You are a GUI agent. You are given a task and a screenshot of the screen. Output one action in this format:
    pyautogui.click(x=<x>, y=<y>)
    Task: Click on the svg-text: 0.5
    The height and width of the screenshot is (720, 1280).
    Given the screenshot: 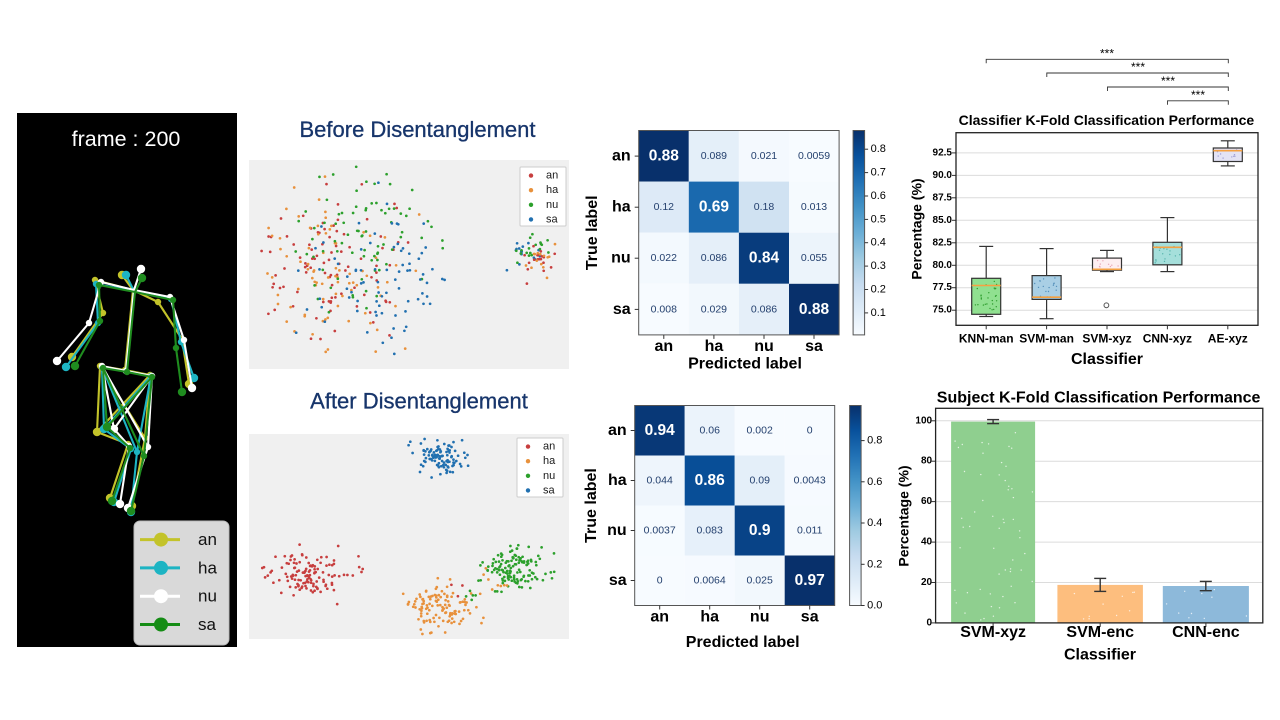 What is the action you would take?
    pyautogui.click(x=878, y=219)
    